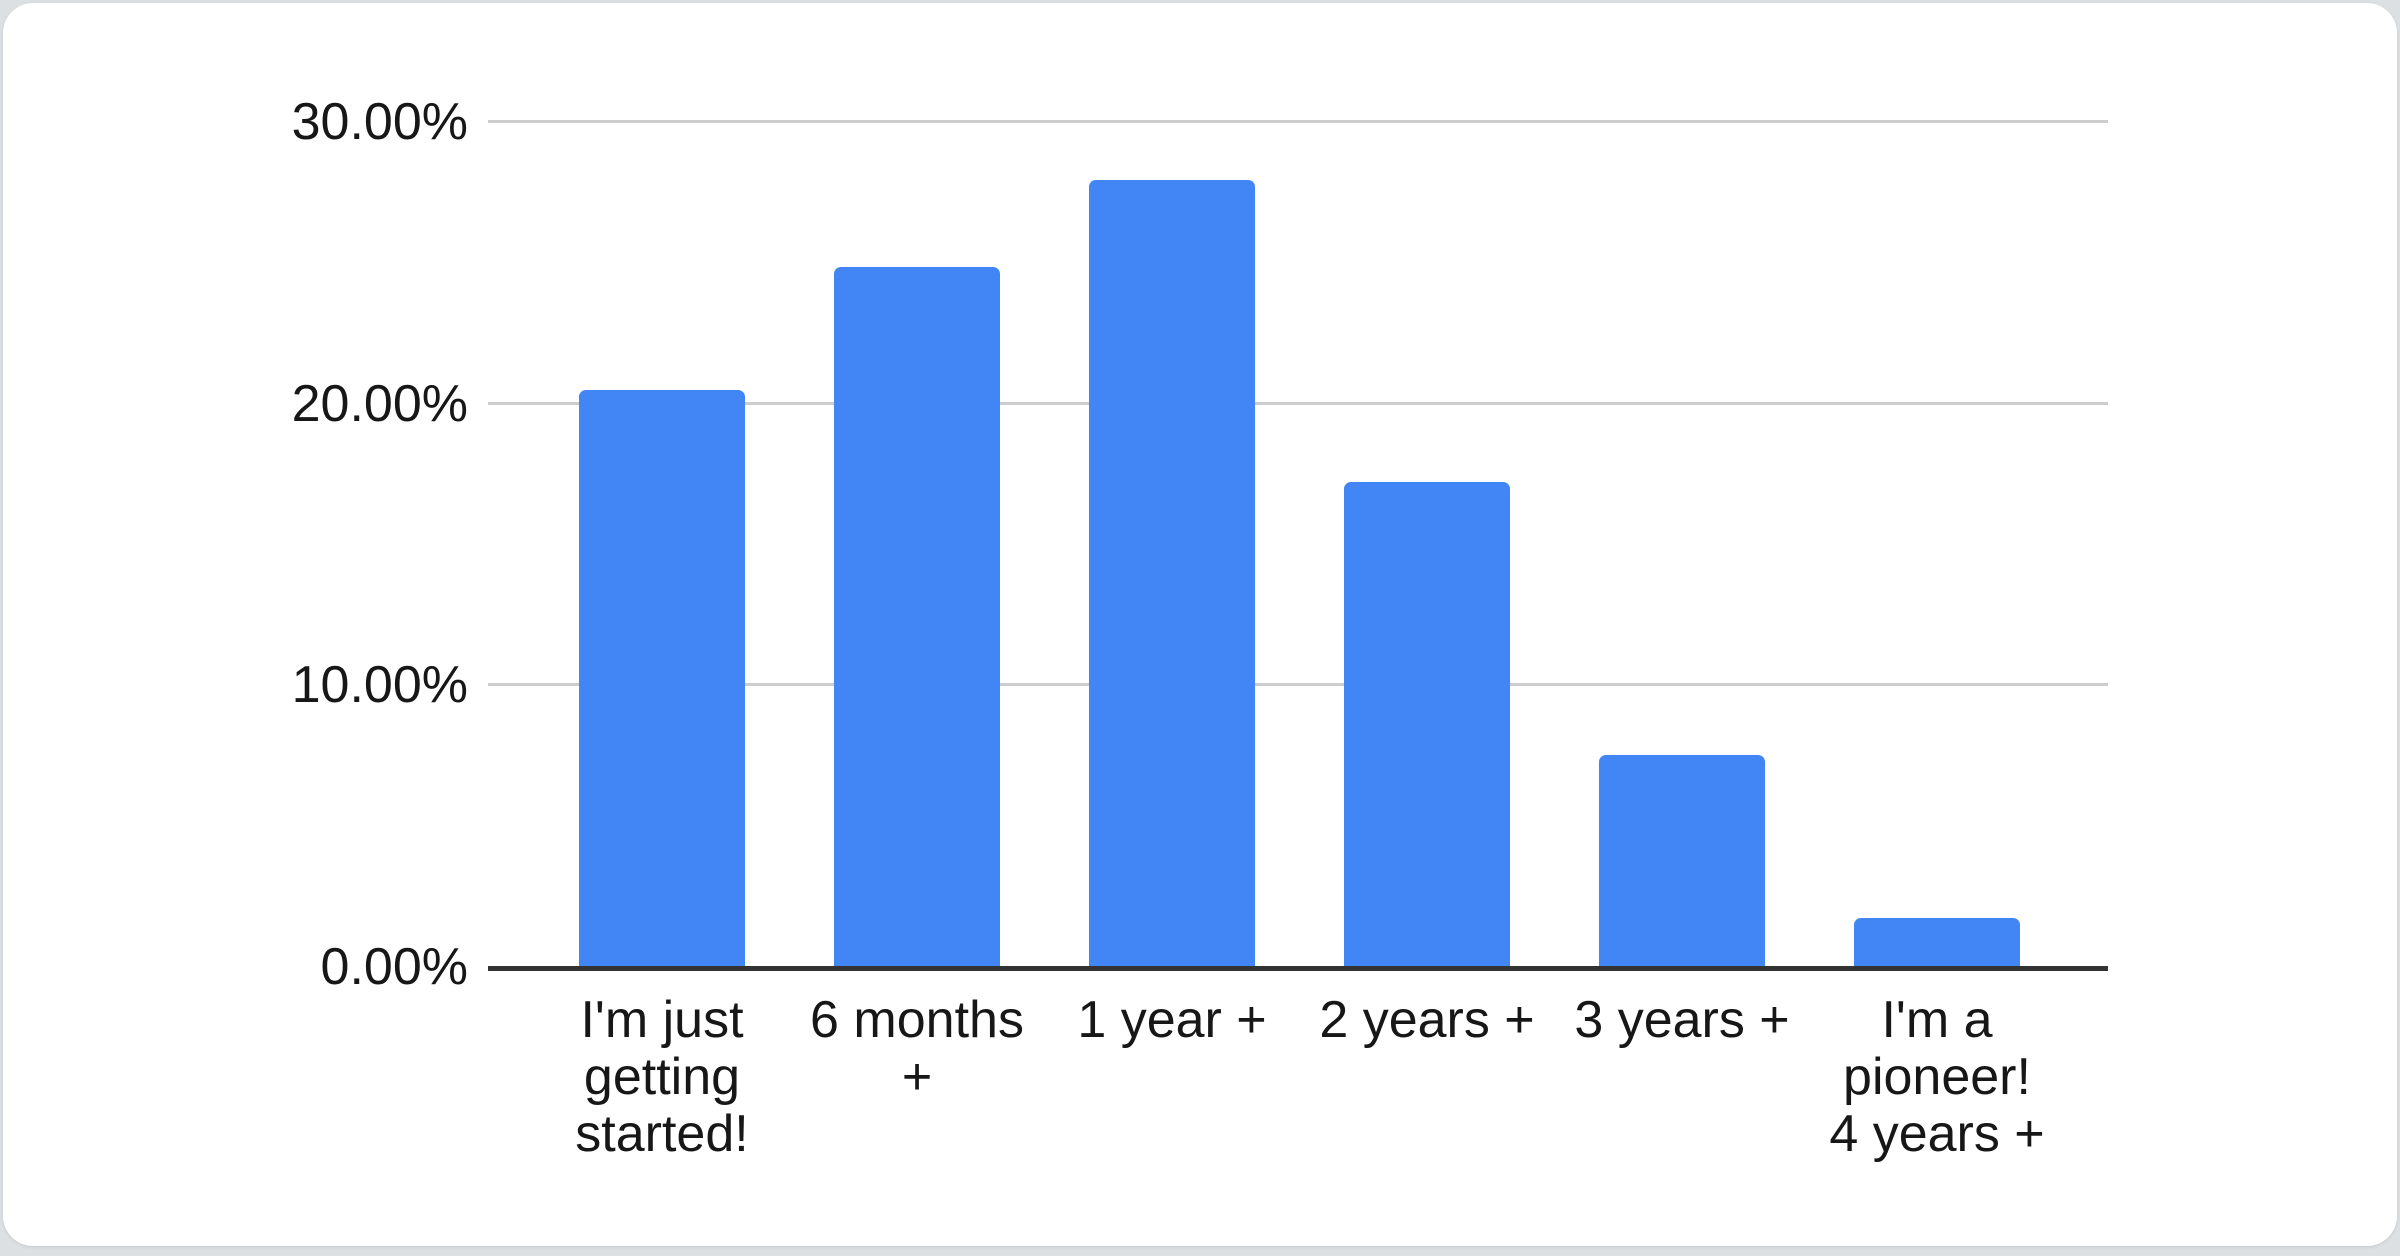 This screenshot has width=2400, height=1256. What do you see at coordinates (1298, 968) in the screenshot?
I see `x-axis-line` at bounding box center [1298, 968].